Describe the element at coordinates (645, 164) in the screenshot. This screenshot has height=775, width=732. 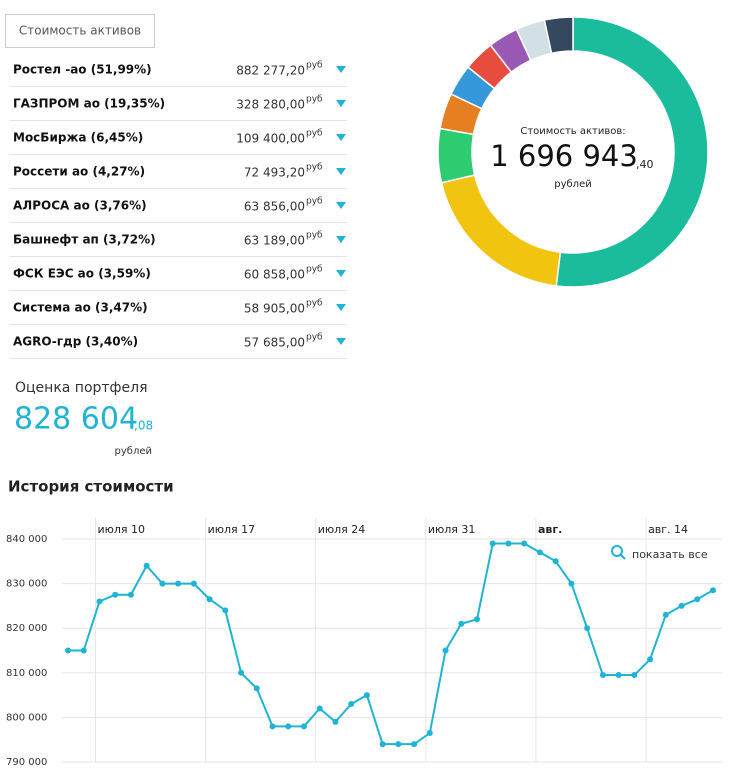
I see `donut-total-decimal: ,40` at that location.